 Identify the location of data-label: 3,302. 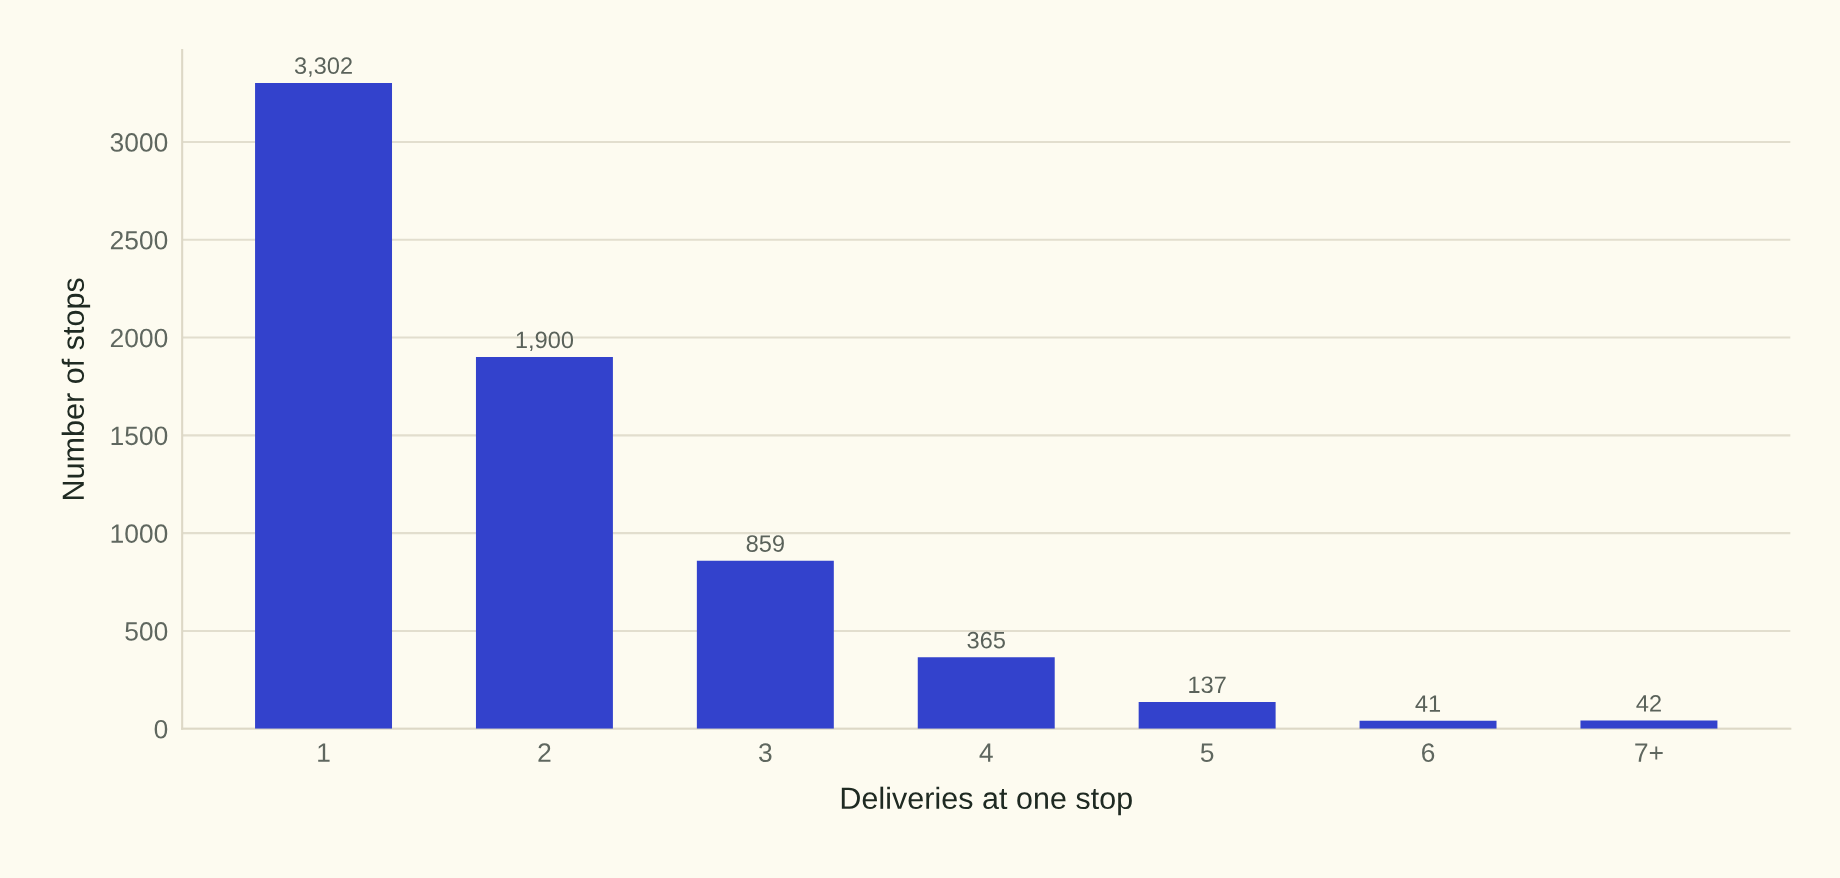
(323, 67).